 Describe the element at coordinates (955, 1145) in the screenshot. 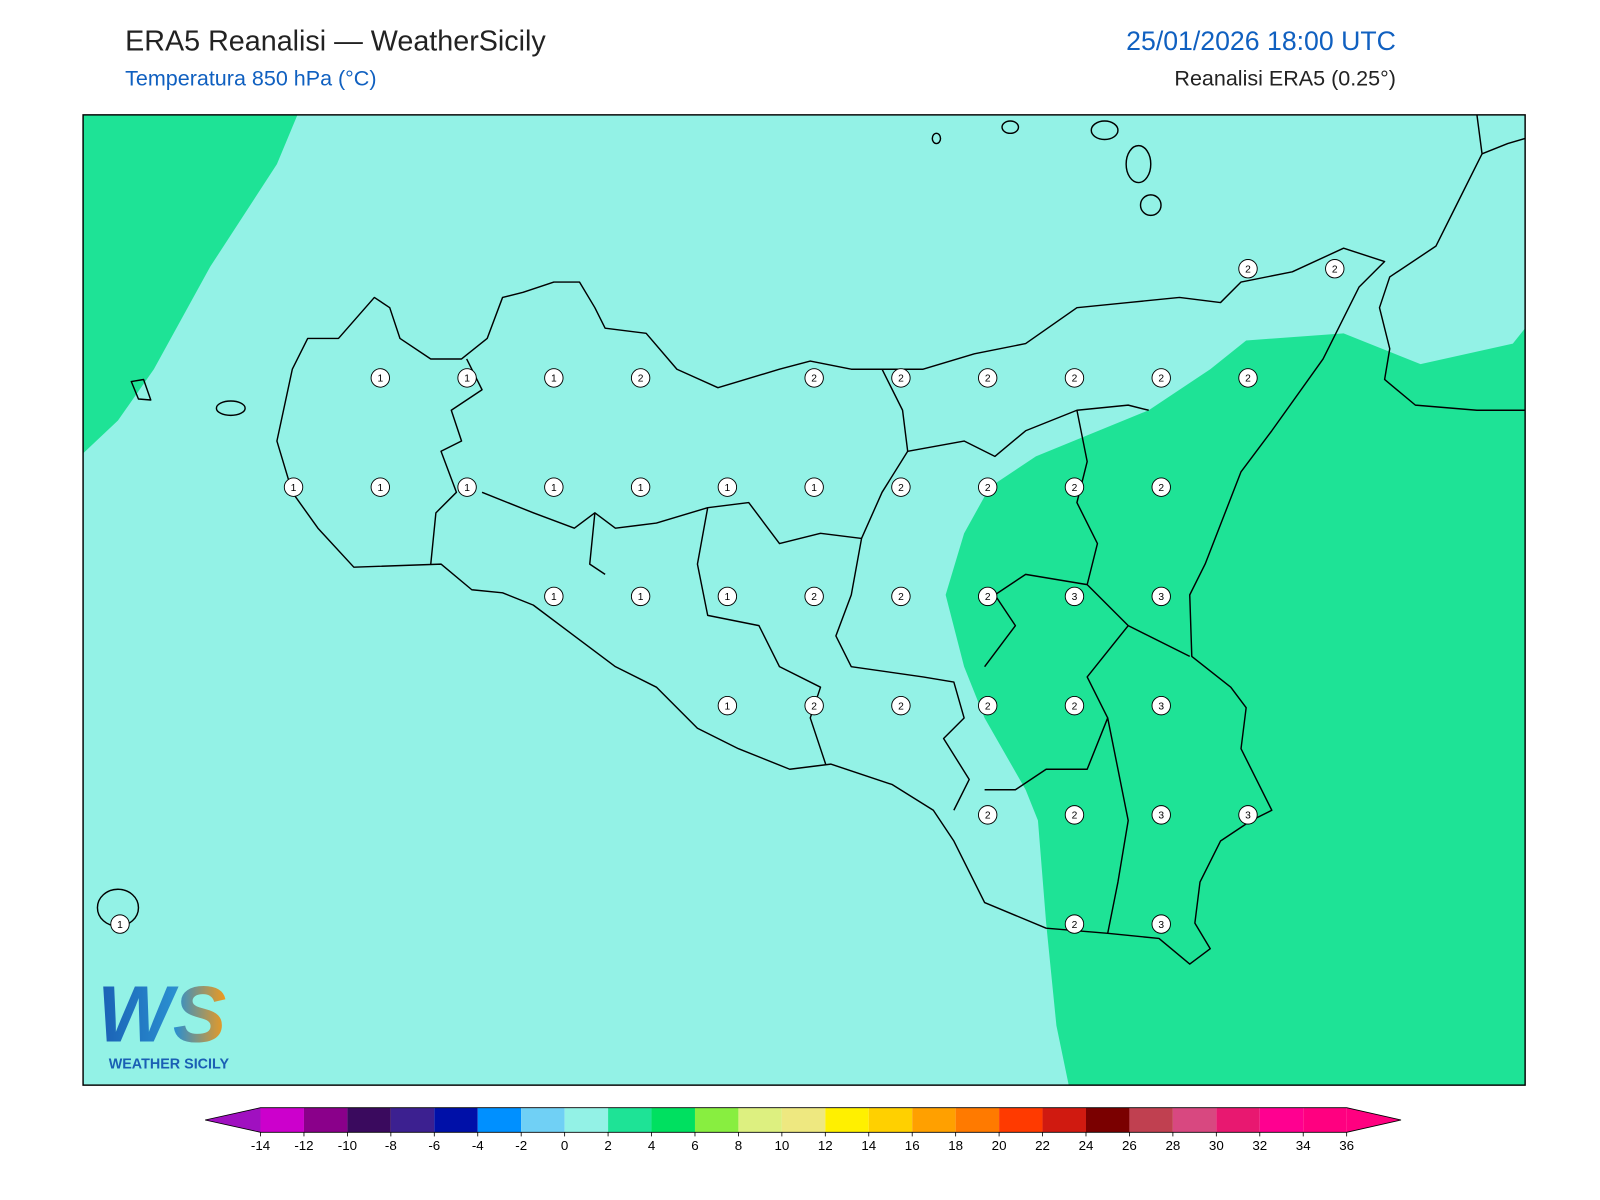

I see `colorbar-tick-label: 18` at that location.